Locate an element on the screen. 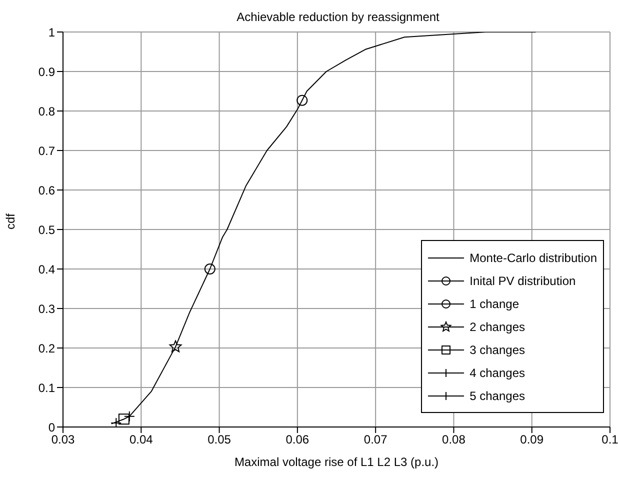 The height and width of the screenshot is (493, 618). x-tick-label: 0.06 is located at coordinates (298, 439).